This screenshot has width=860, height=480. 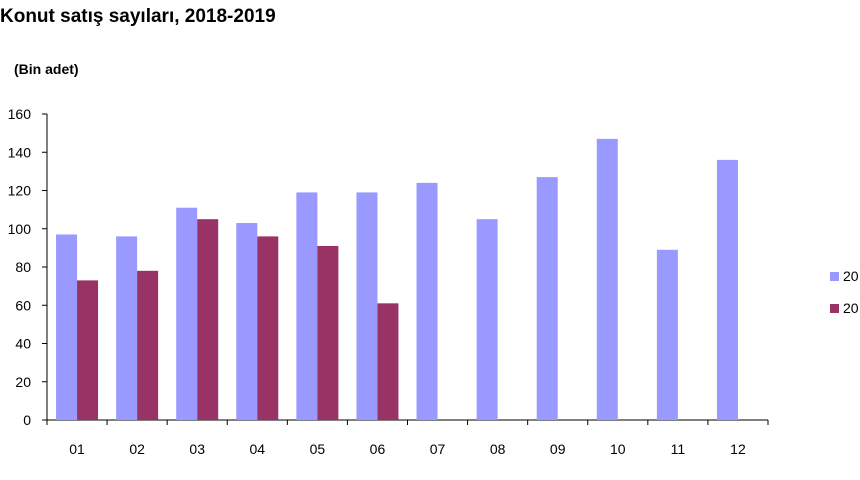 What do you see at coordinates (23, 305) in the screenshot?
I see `y-tick-label: 60` at bounding box center [23, 305].